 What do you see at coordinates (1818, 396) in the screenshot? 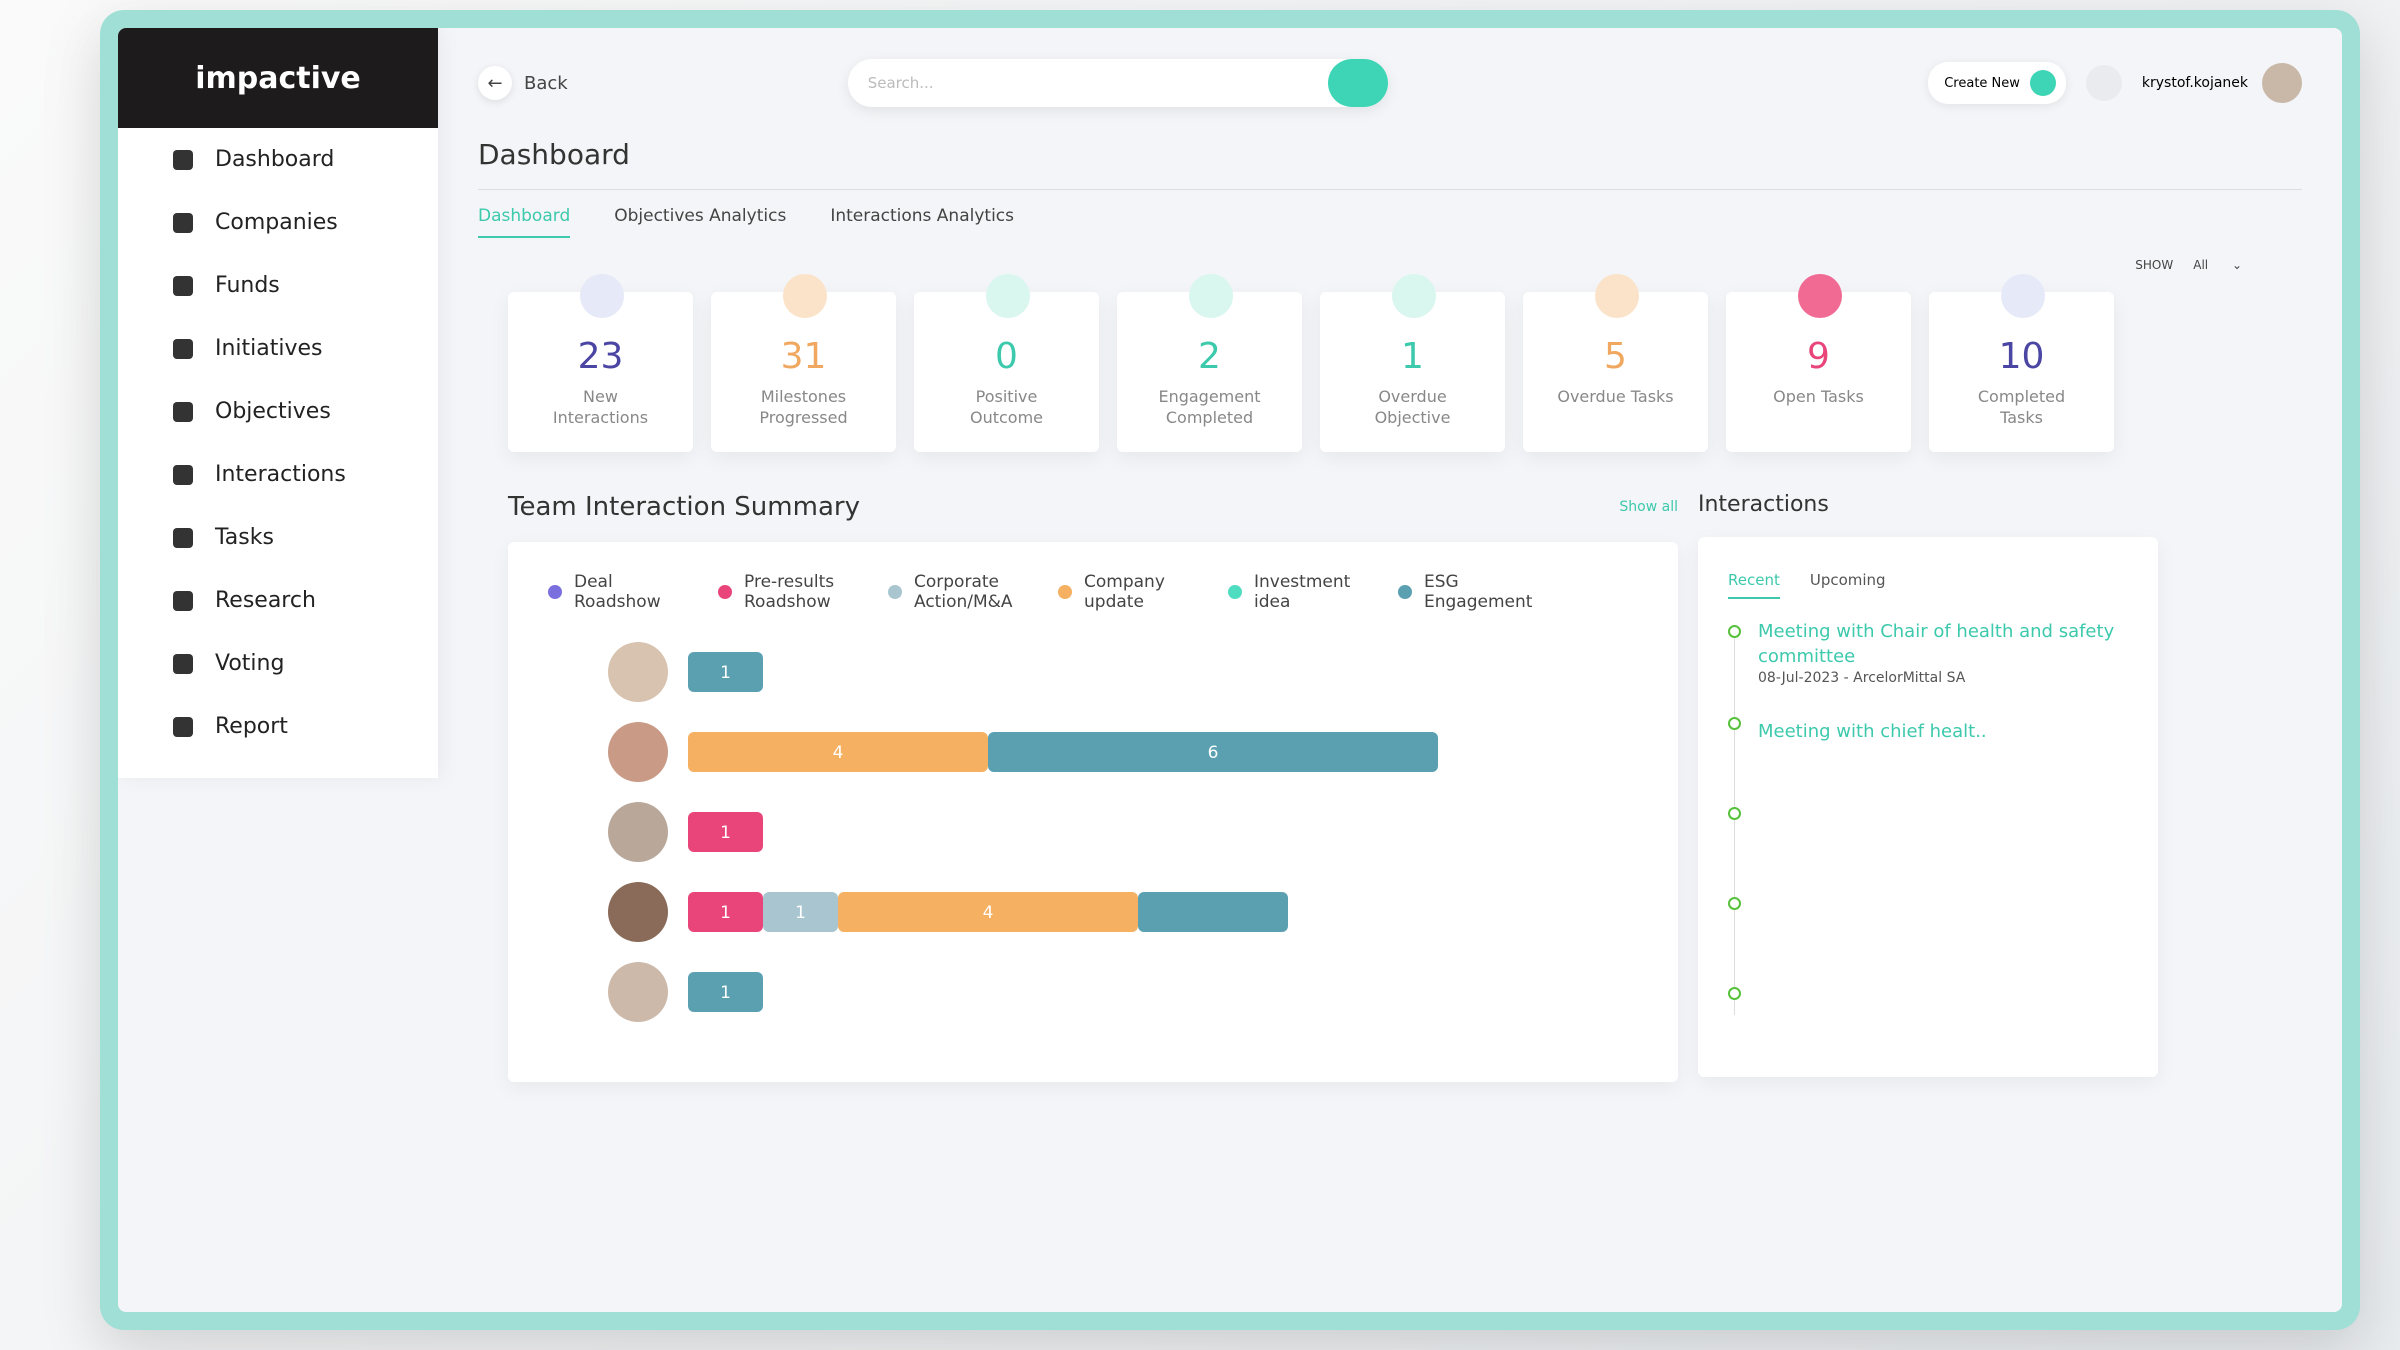
I see `stat-label: Open Tasks` at bounding box center [1818, 396].